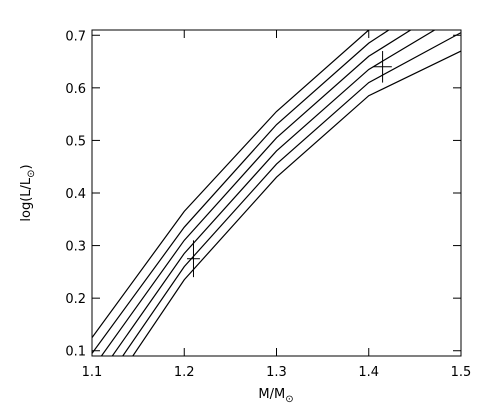  What do you see at coordinates (184, 372) in the screenshot?
I see `x-tick-label: 1.2` at bounding box center [184, 372].